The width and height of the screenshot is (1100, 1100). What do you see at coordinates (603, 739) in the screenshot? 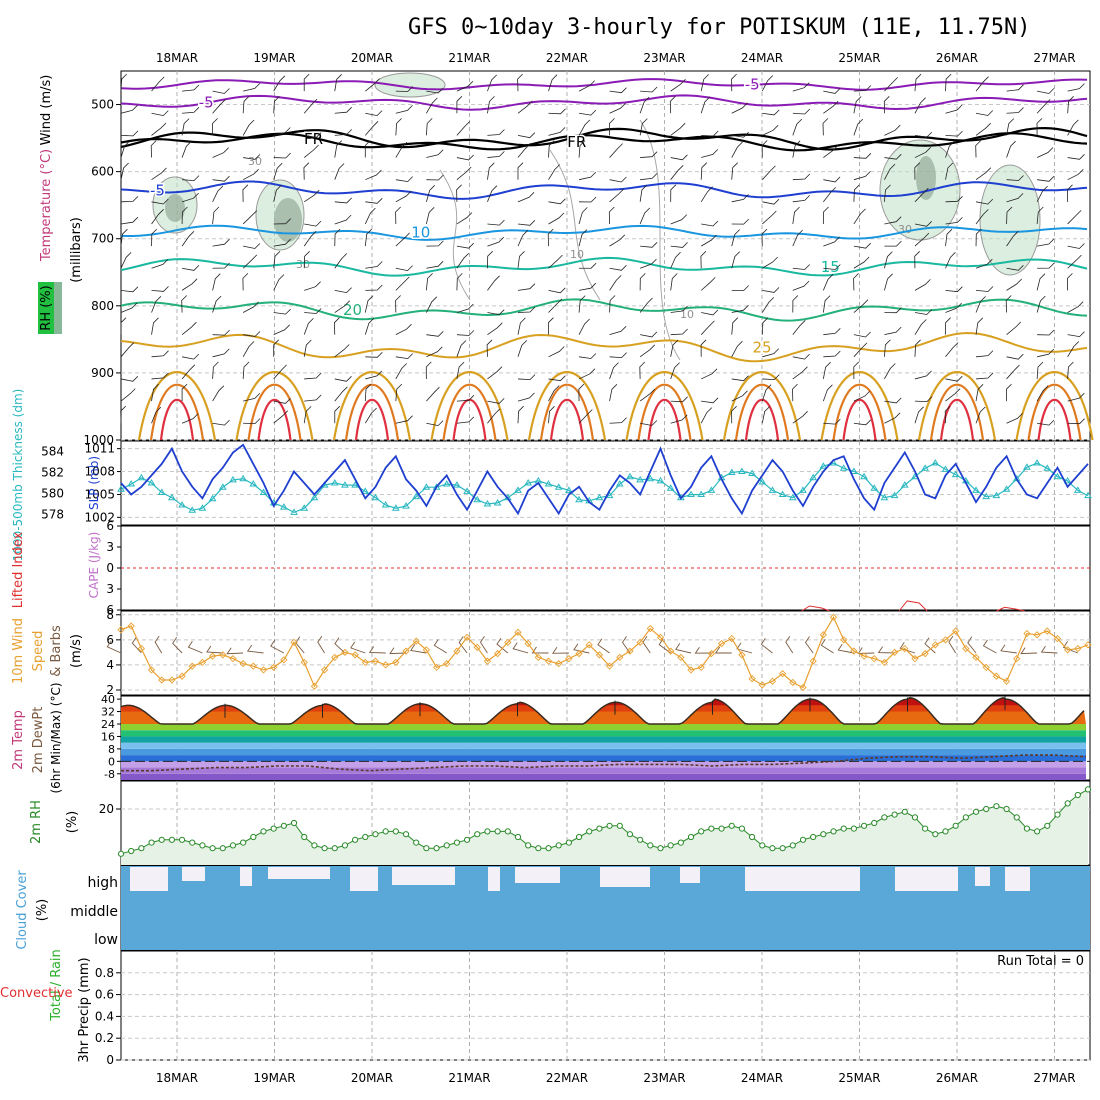
I see `temperature-color-band` at bounding box center [603, 739].